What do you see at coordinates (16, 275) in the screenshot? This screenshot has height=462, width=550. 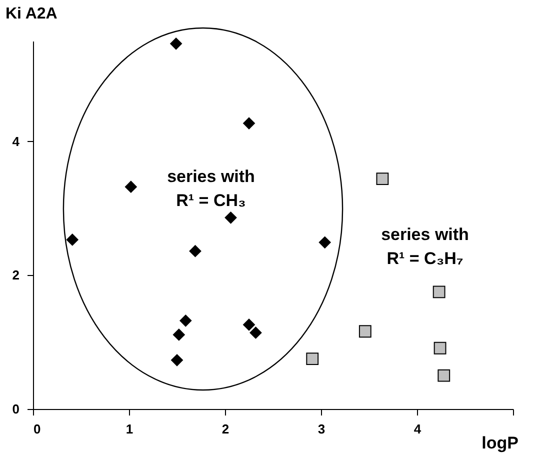 I see `y-tick-label: 2` at bounding box center [16, 275].